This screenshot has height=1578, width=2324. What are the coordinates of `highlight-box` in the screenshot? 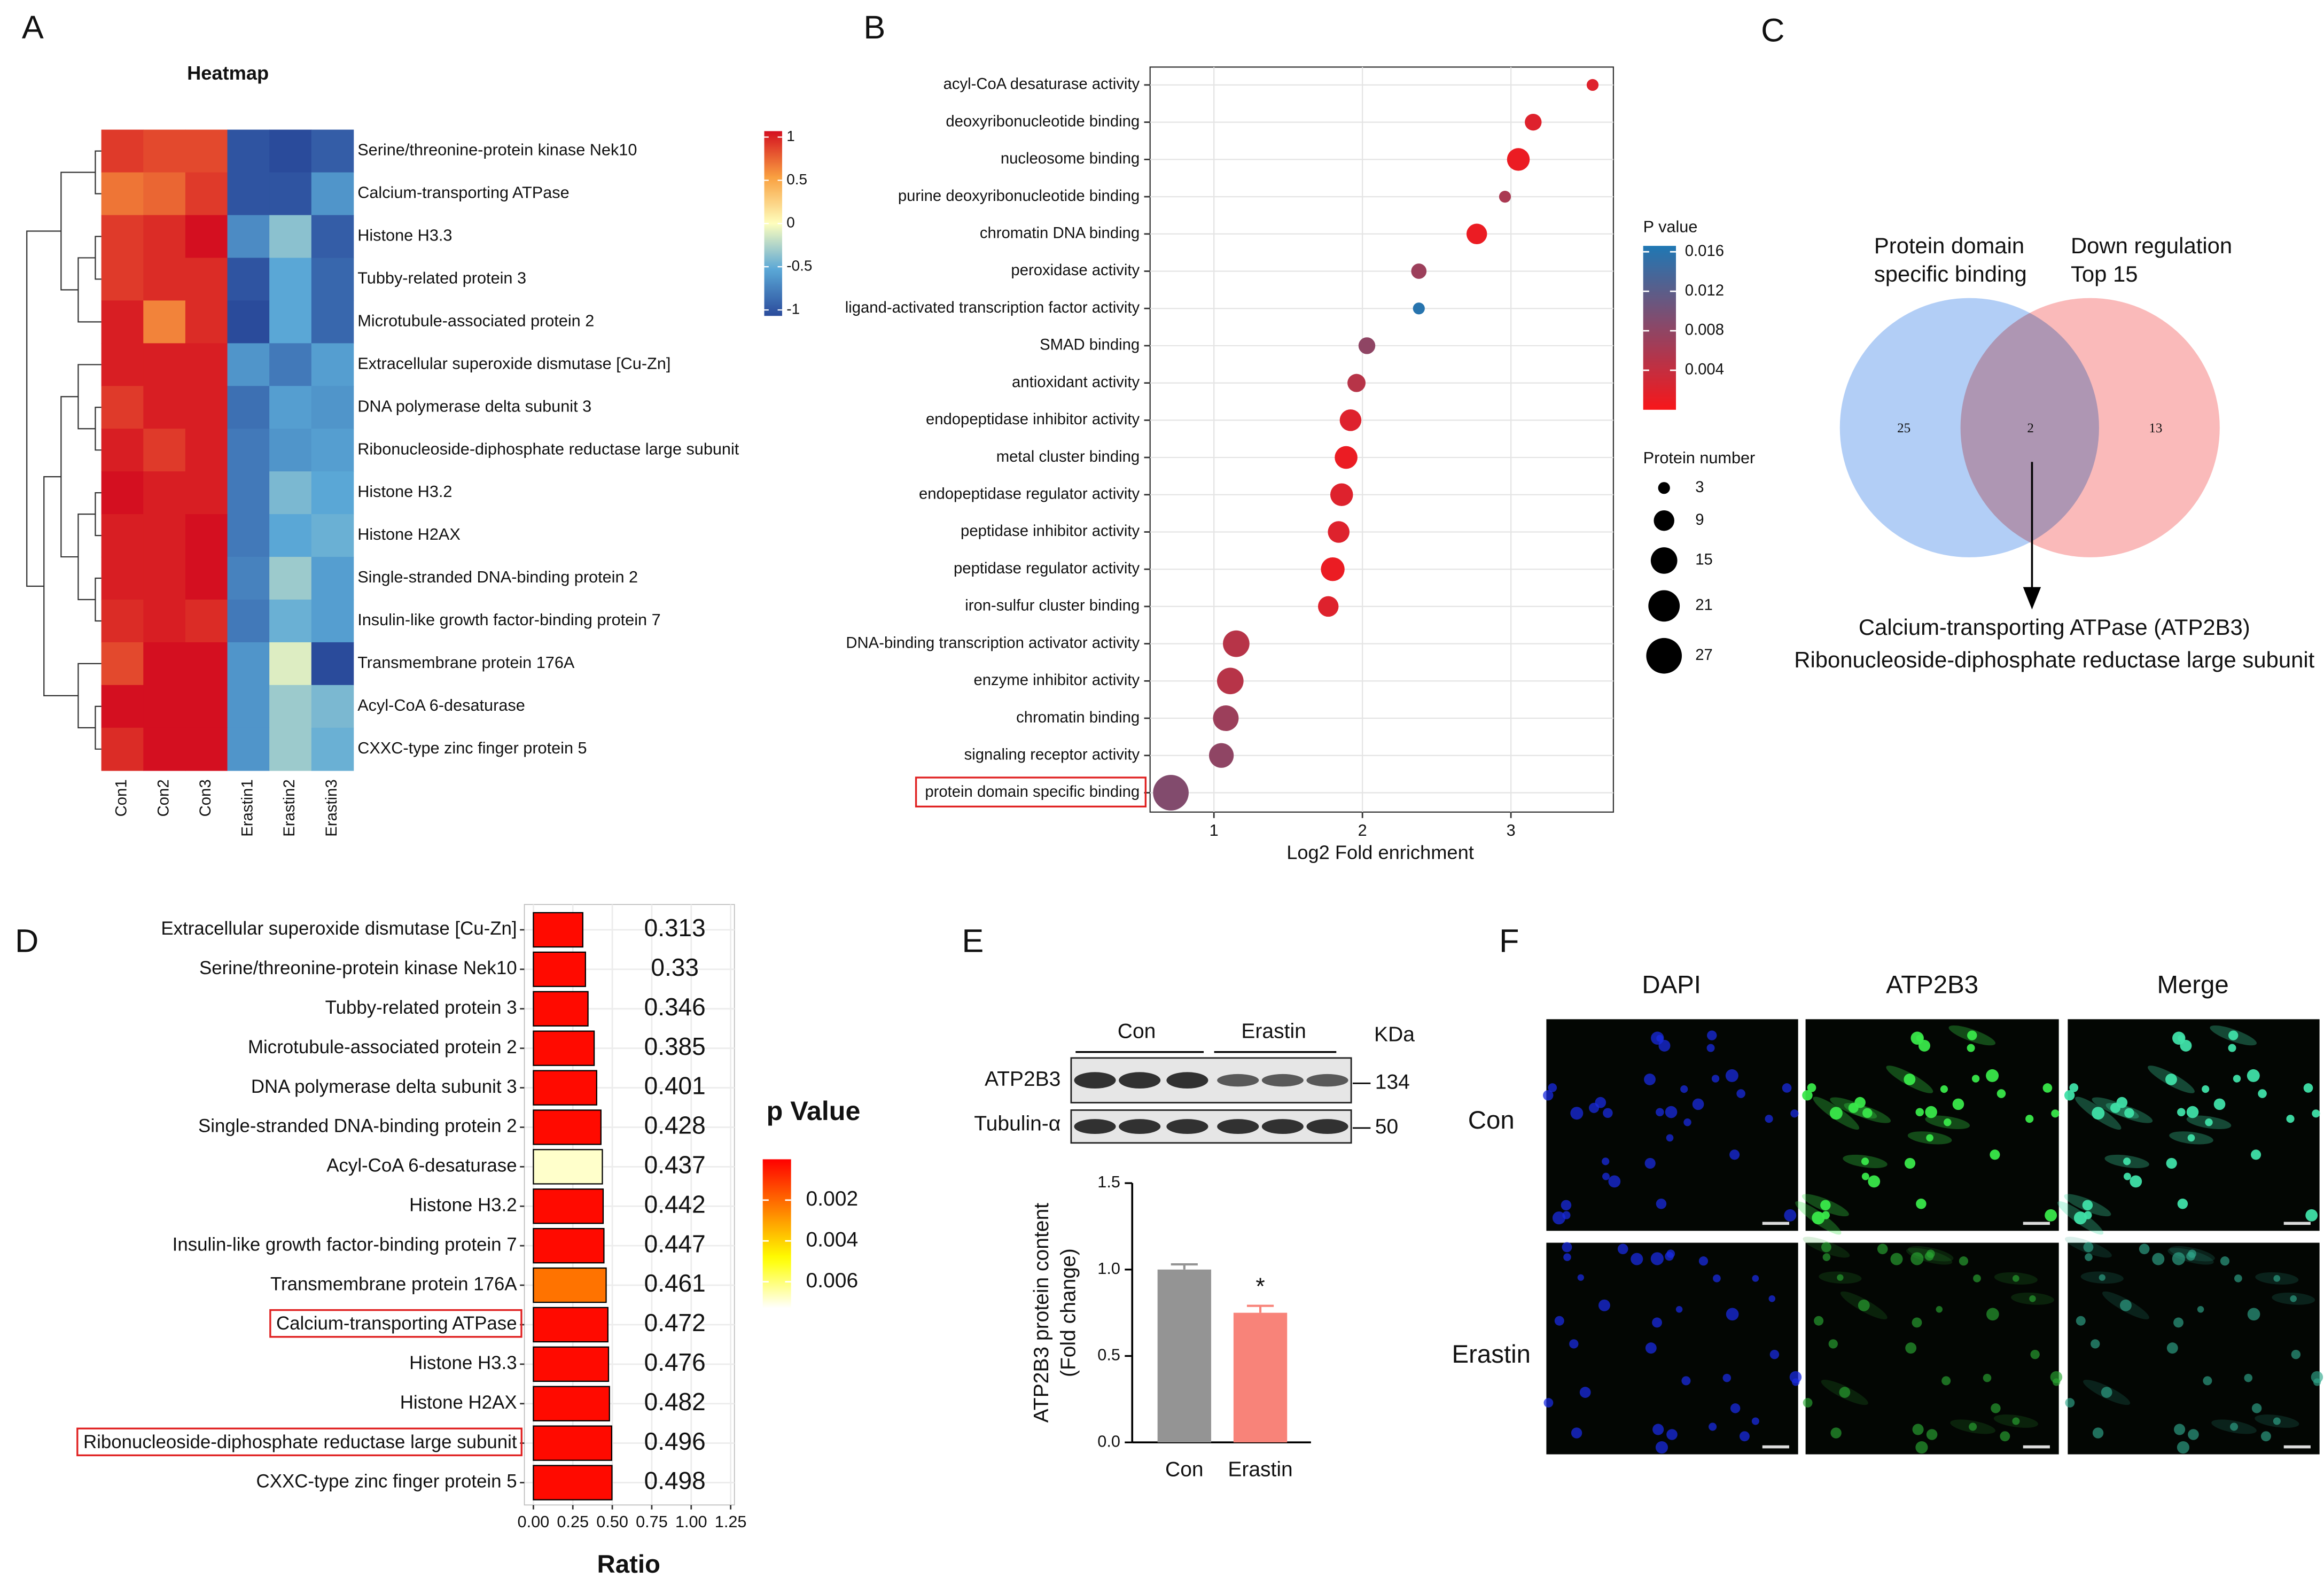 It's located at (395, 1324).